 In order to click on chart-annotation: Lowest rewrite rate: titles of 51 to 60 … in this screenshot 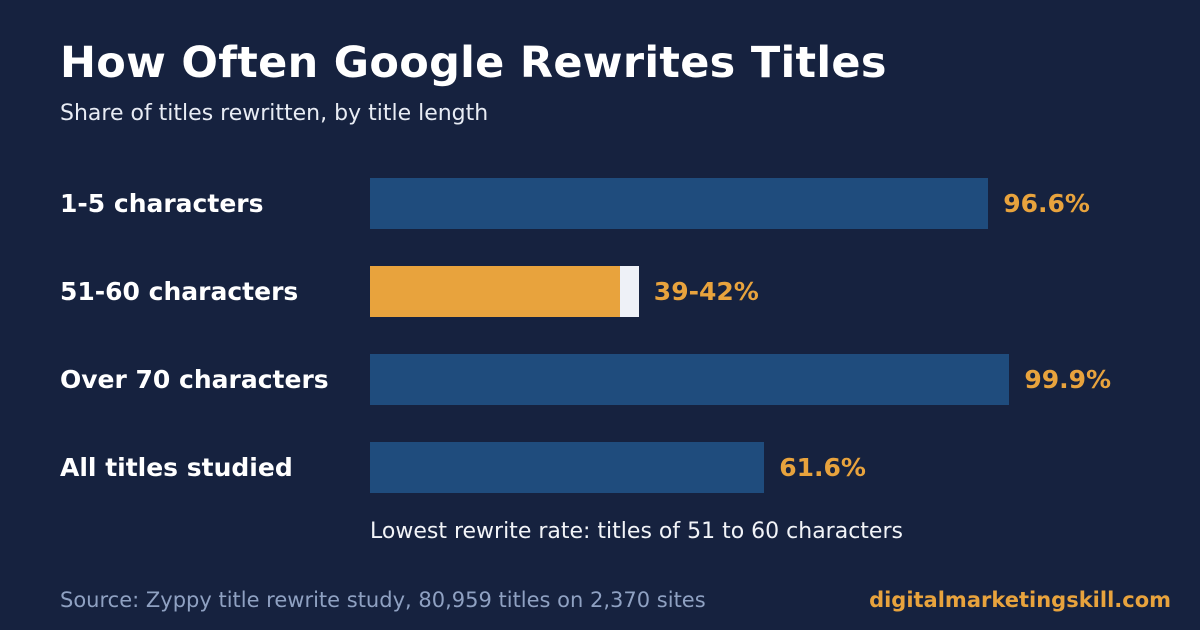, I will do `click(636, 531)`.